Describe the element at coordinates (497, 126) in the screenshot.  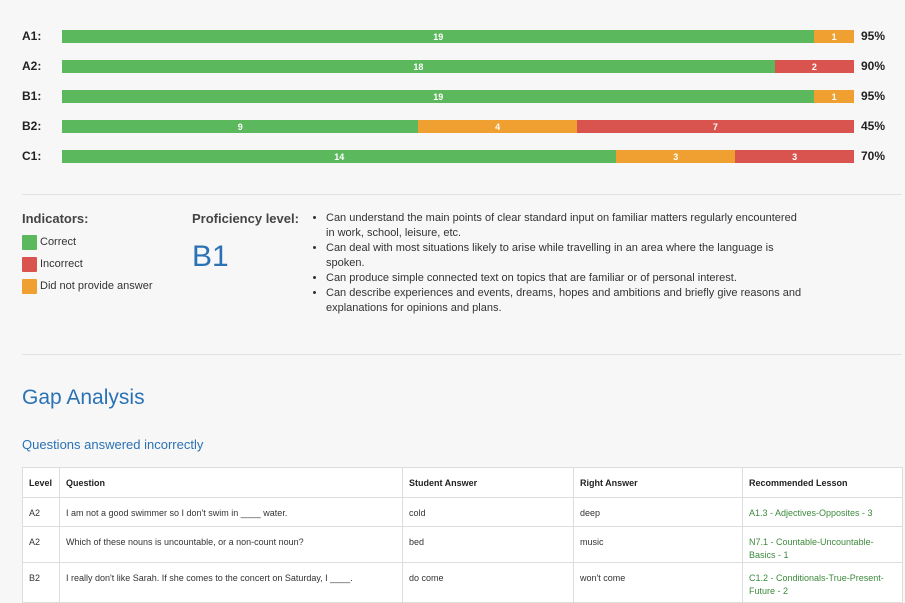
I see `no-answer-segment: 4` at that location.